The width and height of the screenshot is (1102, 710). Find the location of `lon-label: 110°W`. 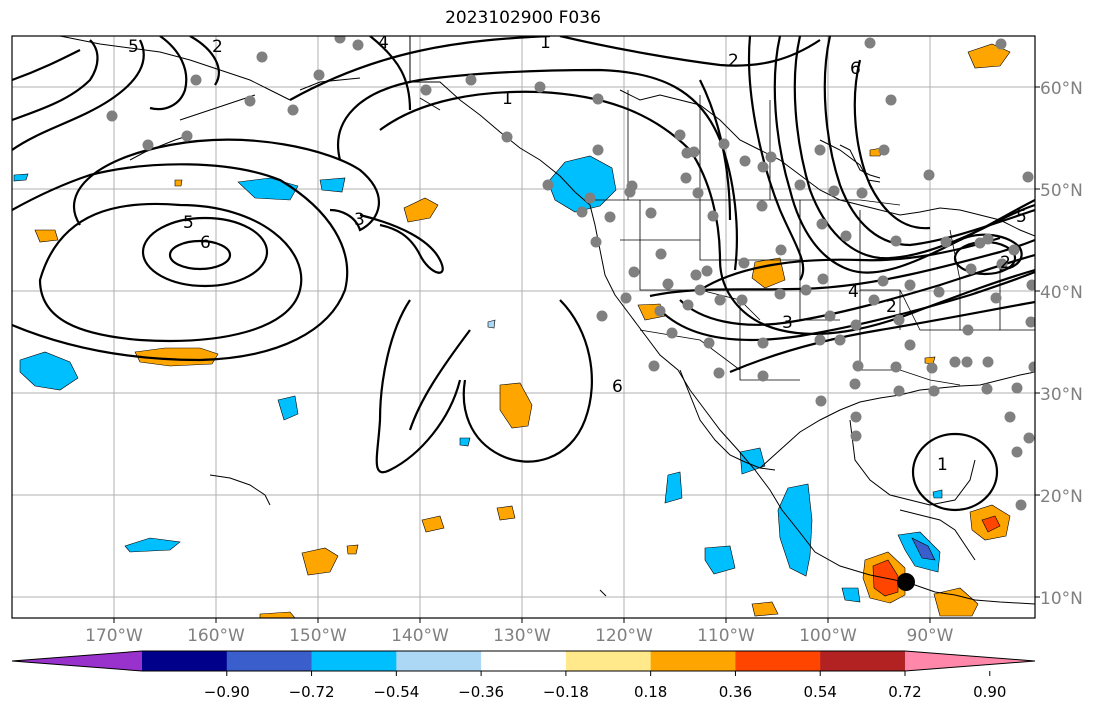

lon-label: 110°W is located at coordinates (726, 636).